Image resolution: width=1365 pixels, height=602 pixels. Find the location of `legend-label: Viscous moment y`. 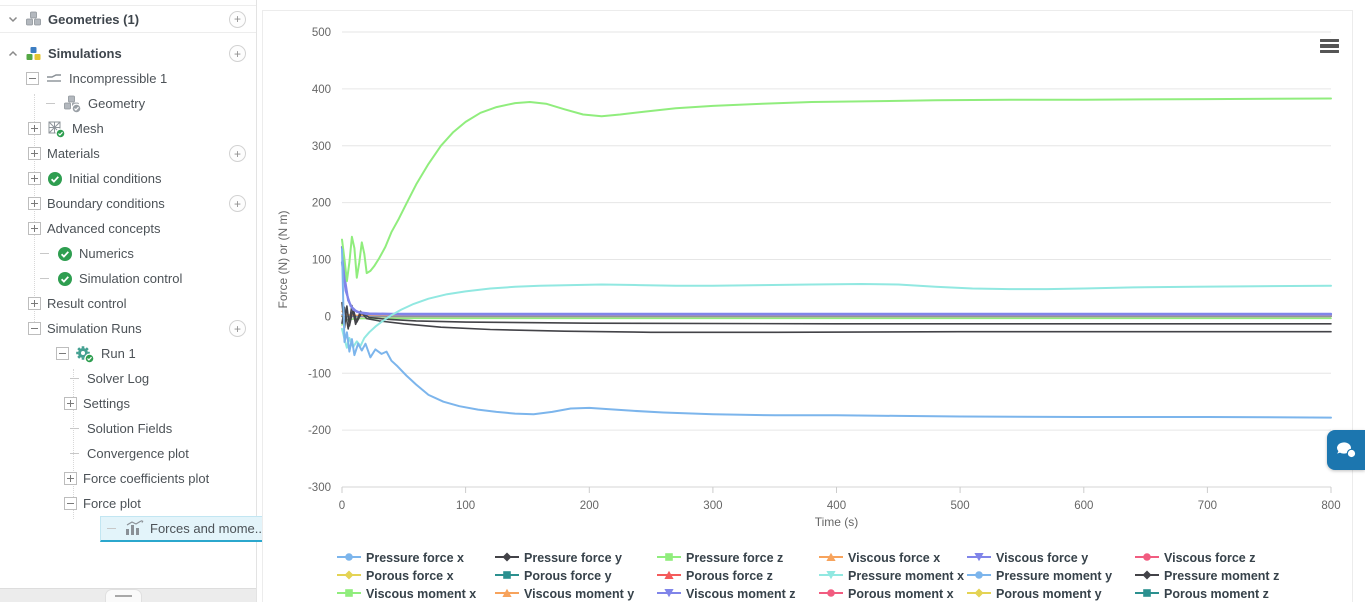

legend-label: Viscous moment y is located at coordinates (579, 594).